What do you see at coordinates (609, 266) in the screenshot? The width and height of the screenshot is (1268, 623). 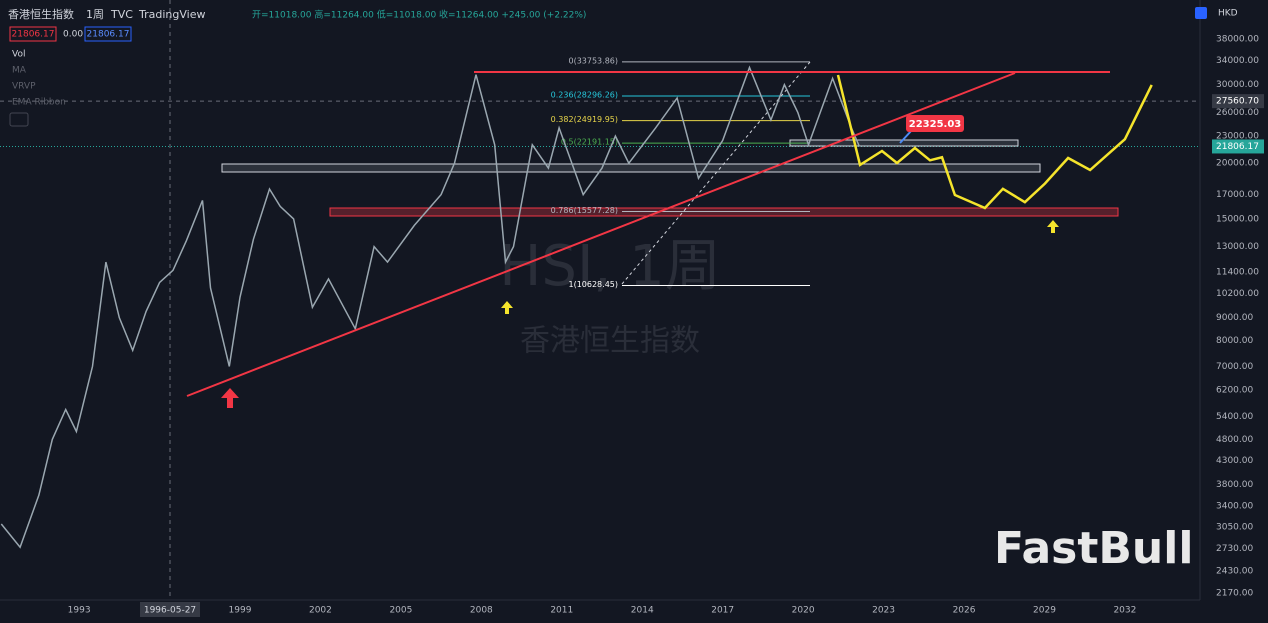 I see `watermark-title: HSI, 1周` at bounding box center [609, 266].